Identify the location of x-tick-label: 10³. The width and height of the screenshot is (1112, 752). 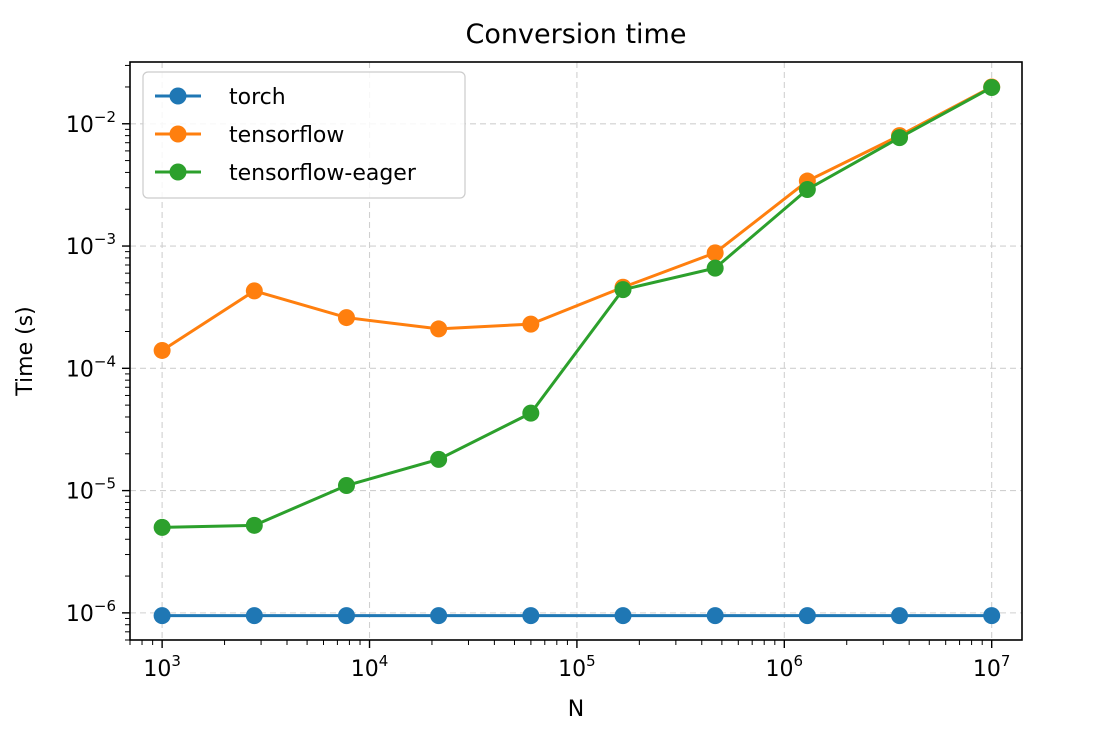
(162, 667).